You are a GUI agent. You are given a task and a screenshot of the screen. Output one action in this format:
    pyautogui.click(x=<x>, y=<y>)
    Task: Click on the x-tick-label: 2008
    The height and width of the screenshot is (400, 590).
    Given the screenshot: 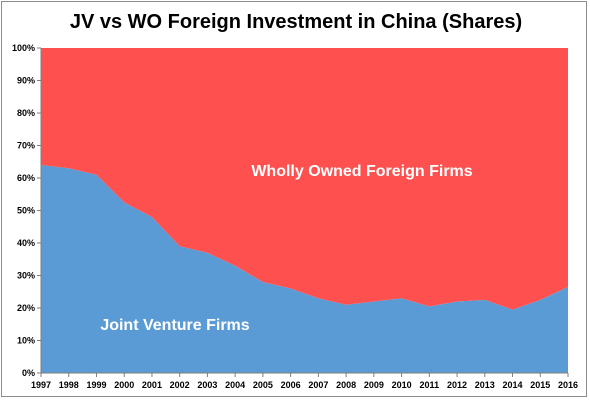 What is the action you would take?
    pyautogui.click(x=346, y=385)
    